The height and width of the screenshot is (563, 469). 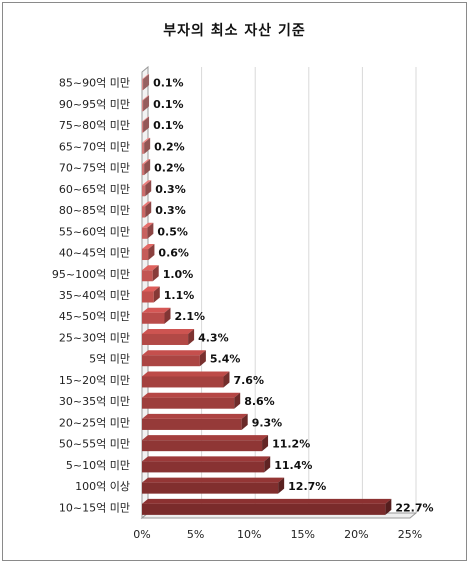 What do you see at coordinates (173, 253) in the screenshot?
I see `value-label: 0.6%` at bounding box center [173, 253].